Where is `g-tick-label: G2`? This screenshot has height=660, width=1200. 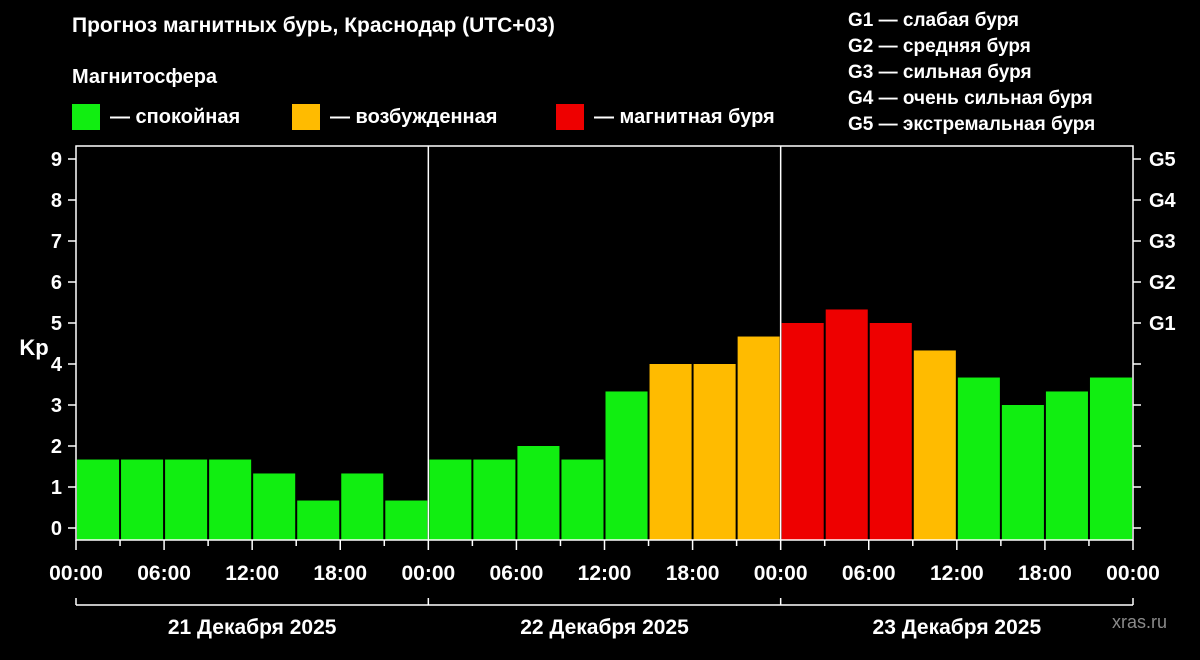
g-tick-label: G2 is located at coordinates (1162, 283).